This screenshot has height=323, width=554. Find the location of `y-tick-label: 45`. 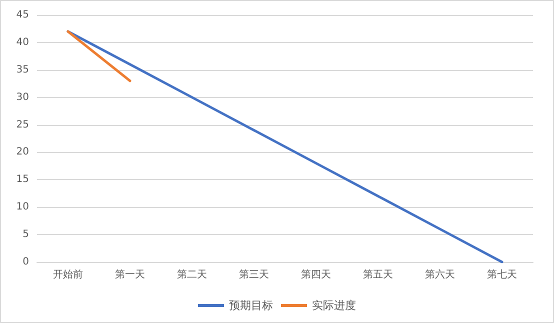

y-tick-label: 45 is located at coordinates (22, 15).